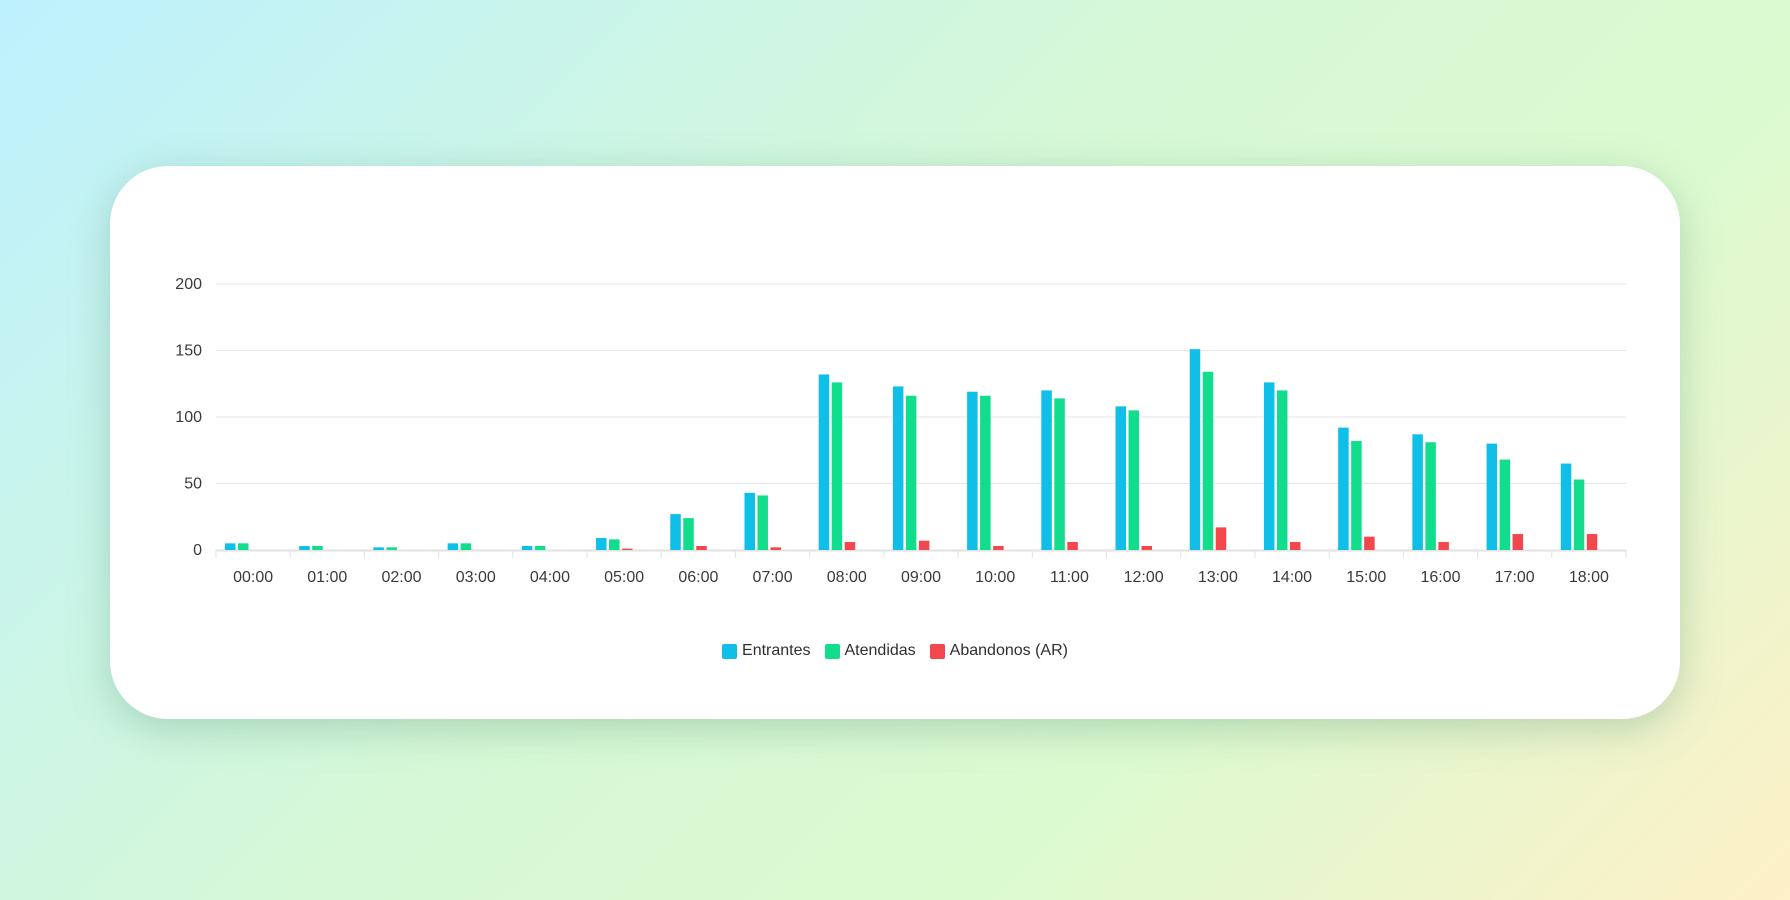 This screenshot has height=900, width=1790. What do you see at coordinates (995, 577) in the screenshot?
I see `x-tick-label: 10:00` at bounding box center [995, 577].